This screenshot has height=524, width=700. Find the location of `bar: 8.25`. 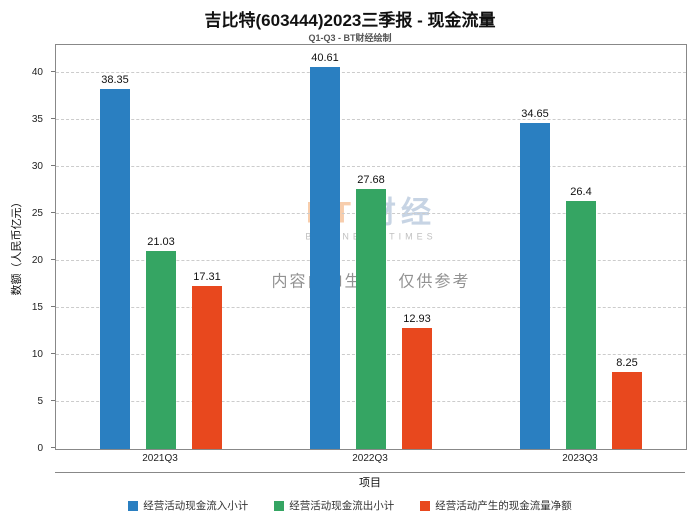

bar: 8.25 is located at coordinates (627, 403).